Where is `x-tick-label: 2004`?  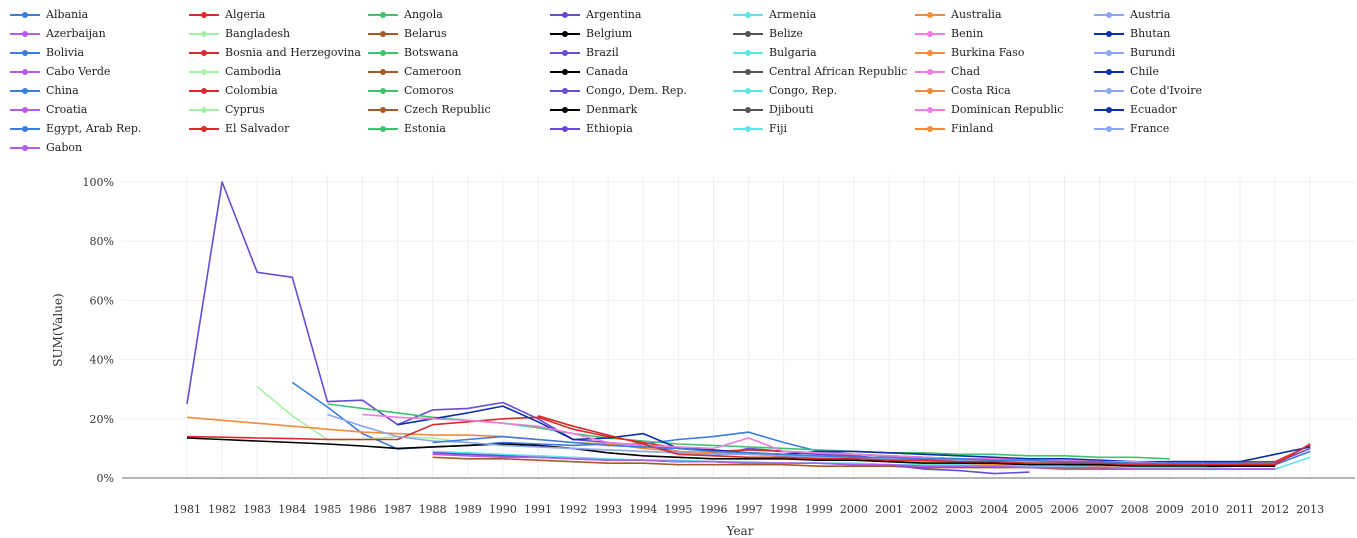
x-tick-label: 2004 is located at coordinates (994, 509).